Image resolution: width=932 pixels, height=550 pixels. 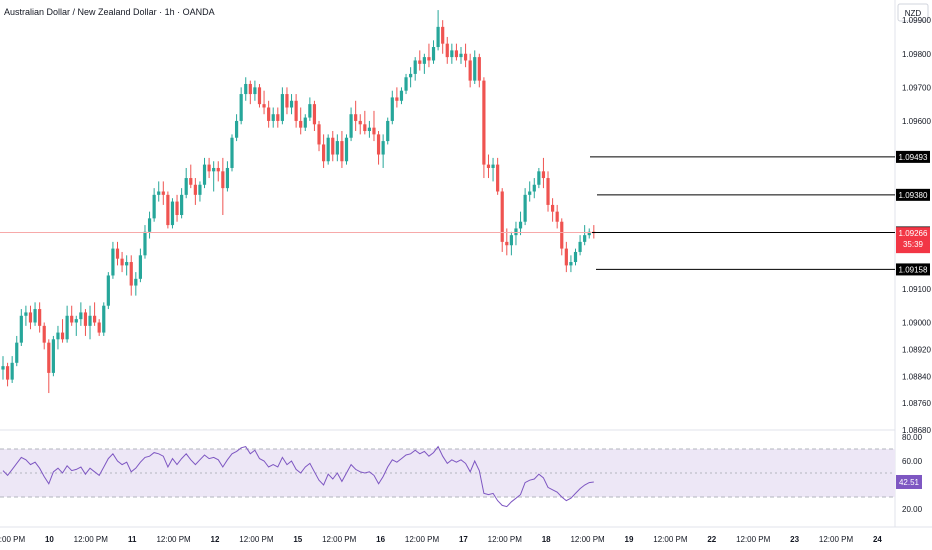 I want to click on rsi-tick-label: 80.00, so click(x=912, y=437).